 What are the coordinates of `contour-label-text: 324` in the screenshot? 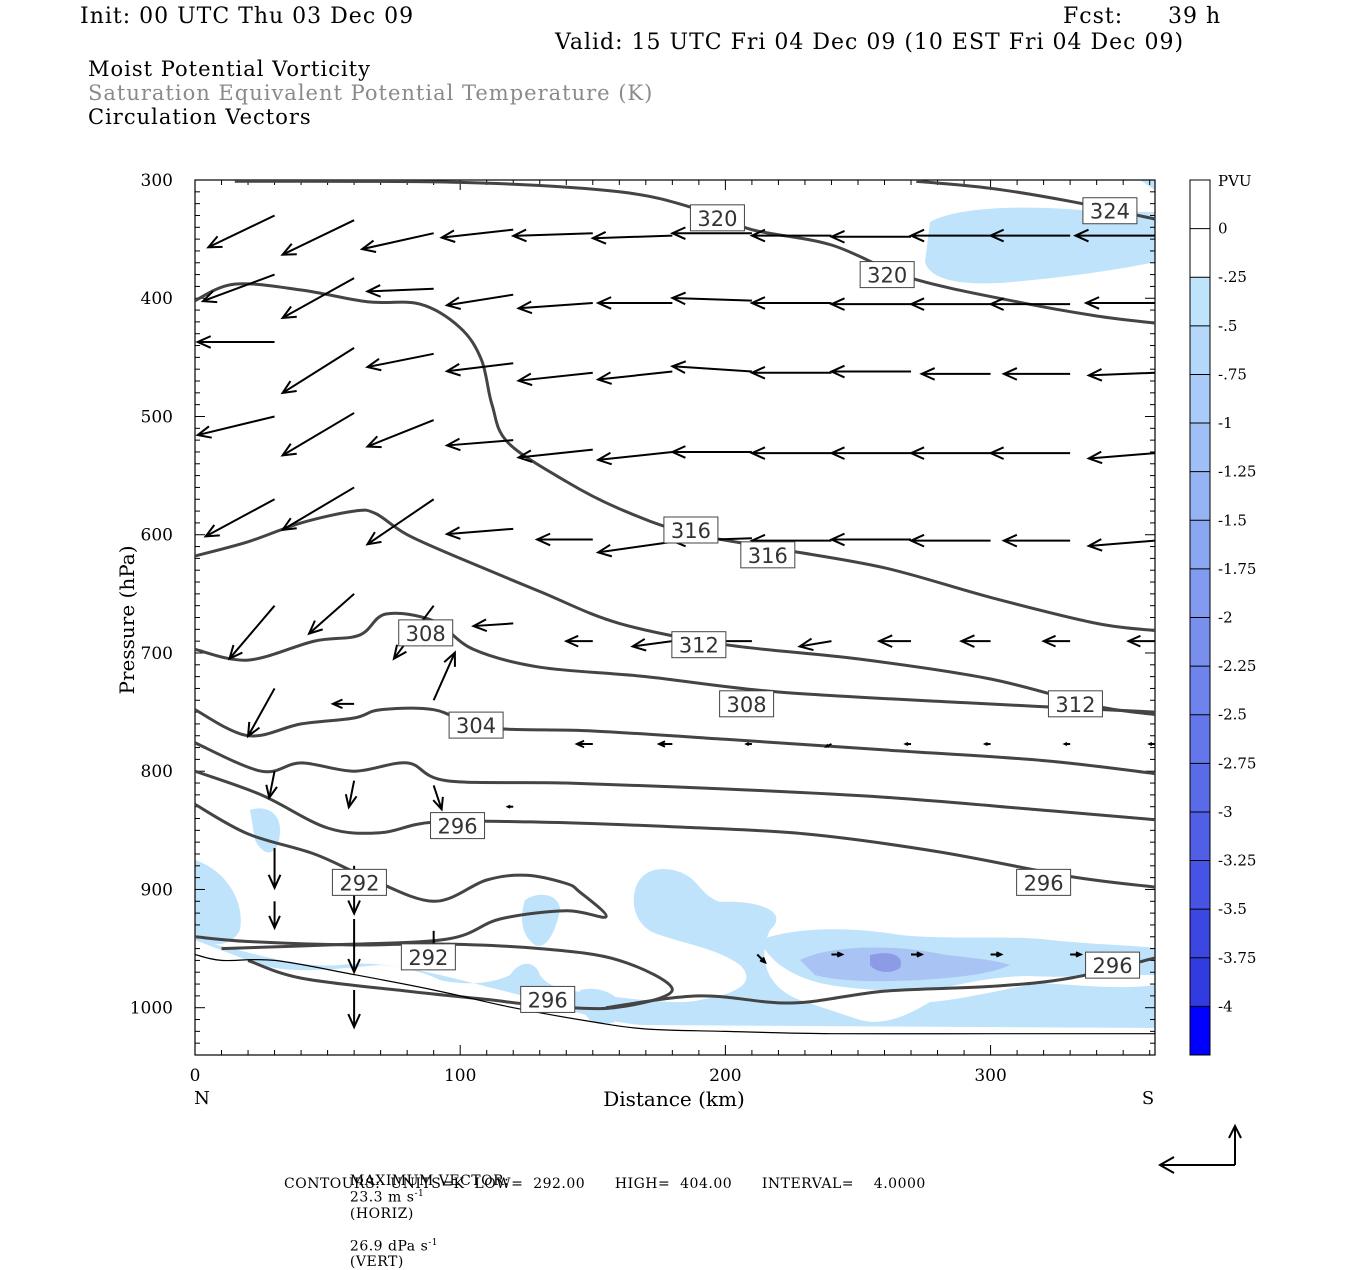 It's located at (1110, 212).